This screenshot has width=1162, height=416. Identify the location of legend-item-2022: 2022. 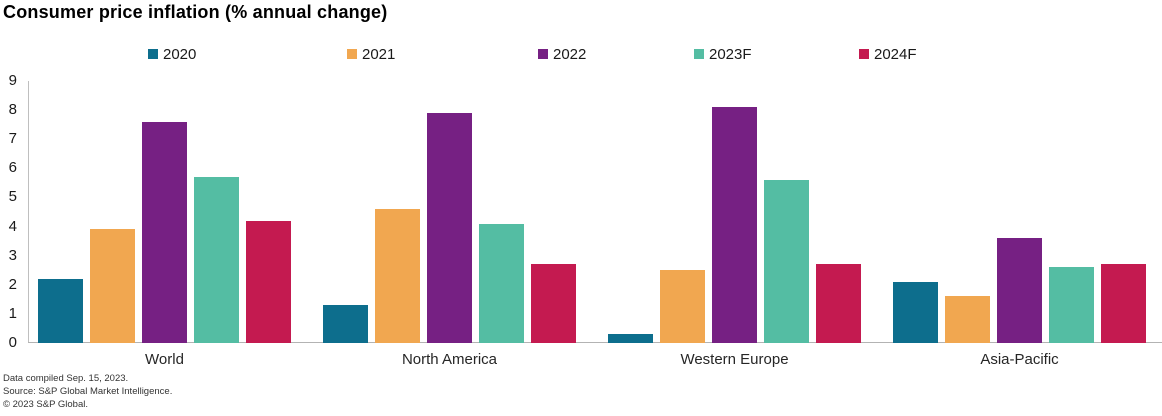
(562, 54).